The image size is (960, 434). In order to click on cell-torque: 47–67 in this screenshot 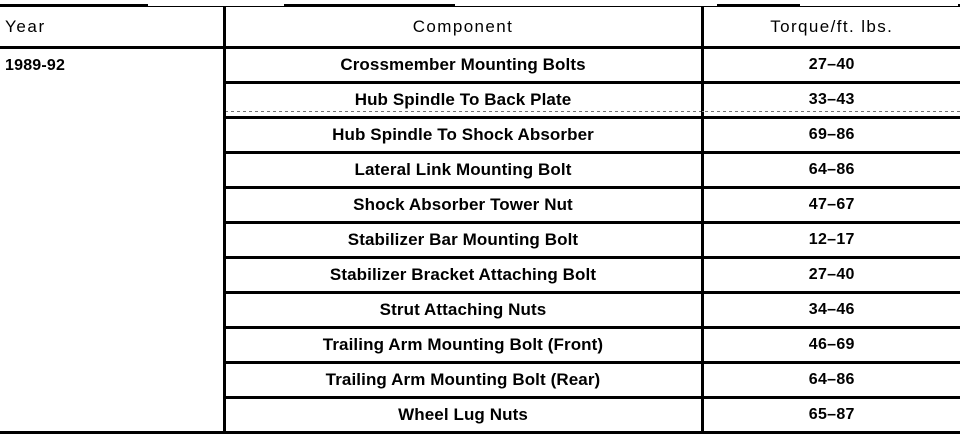, I will do `click(831, 205)`.